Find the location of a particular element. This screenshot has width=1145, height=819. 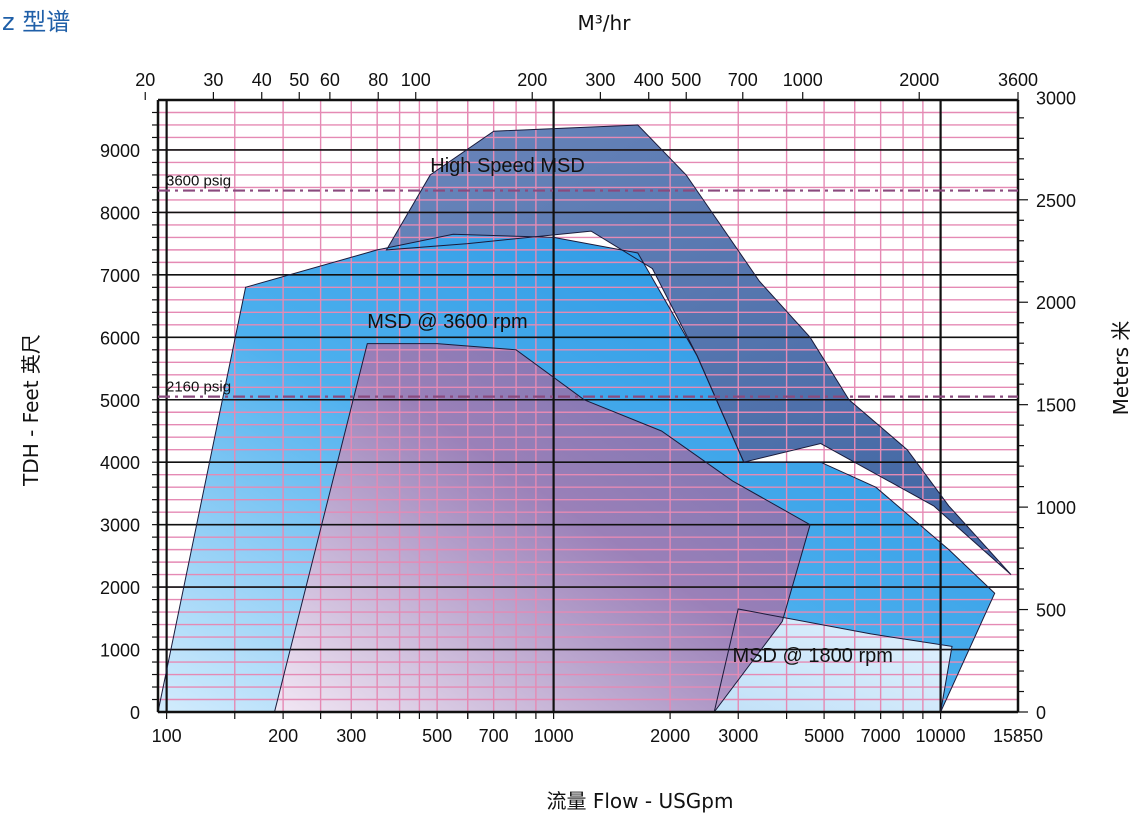

reference-line-label: 2160 psig is located at coordinates (198, 387).